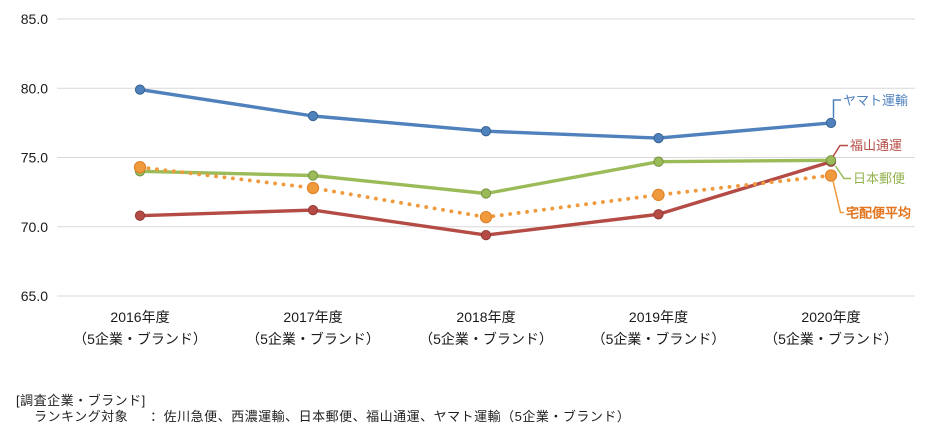 The height and width of the screenshot is (438, 940). Describe the element at coordinates (658, 214) in the screenshot. I see `data-point-fukuyama-transporting-2019年度` at that location.